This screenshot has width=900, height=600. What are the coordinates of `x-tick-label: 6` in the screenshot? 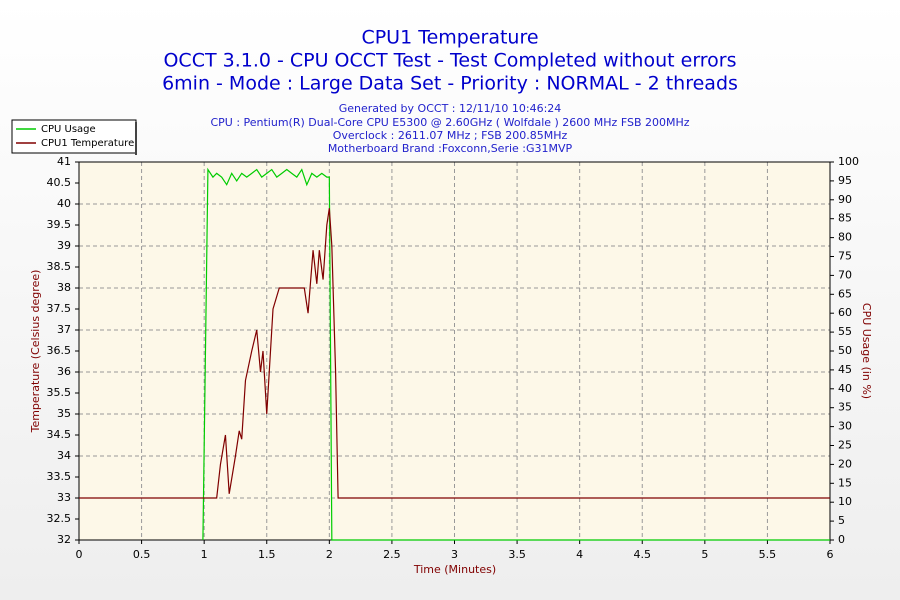 It's located at (830, 554).